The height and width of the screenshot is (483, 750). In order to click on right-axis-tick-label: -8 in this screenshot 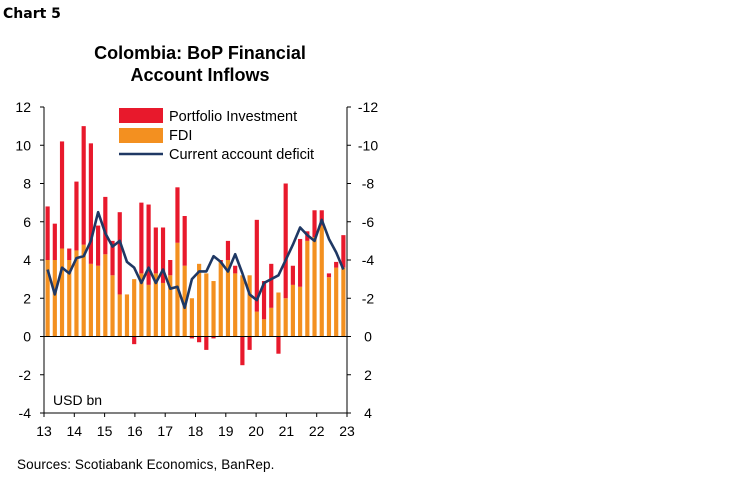, I will do `click(368, 184)`.